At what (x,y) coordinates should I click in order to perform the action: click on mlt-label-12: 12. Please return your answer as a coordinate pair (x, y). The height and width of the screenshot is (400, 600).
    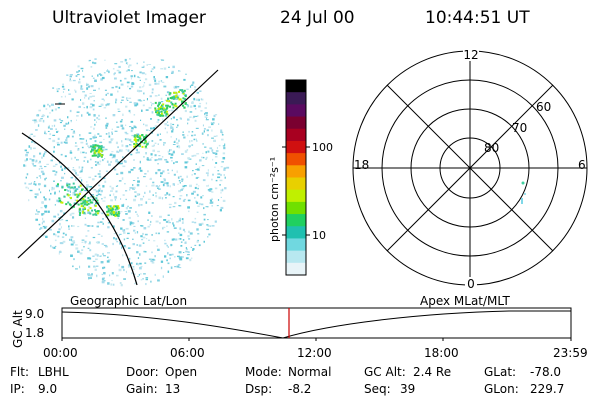
    Looking at the image, I should click on (470, 55).